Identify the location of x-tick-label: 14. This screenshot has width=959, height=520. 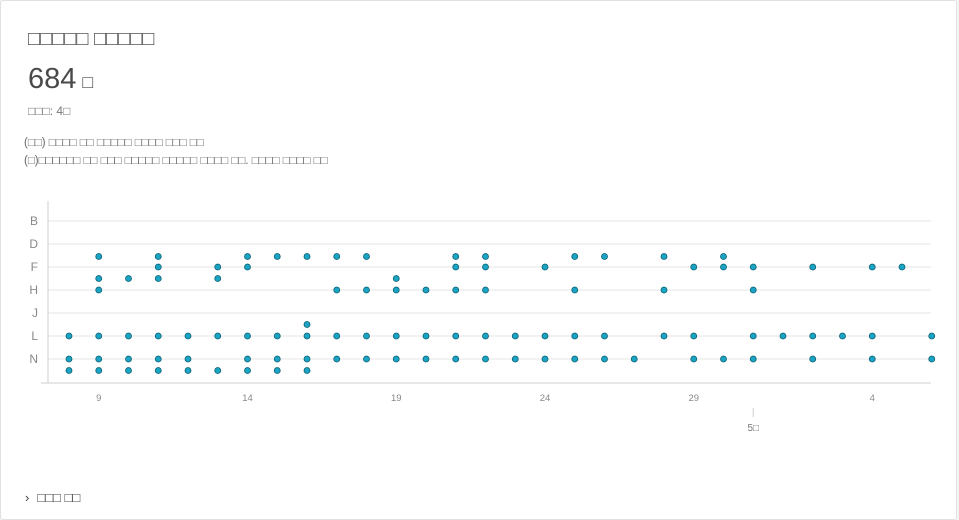
(247, 398).